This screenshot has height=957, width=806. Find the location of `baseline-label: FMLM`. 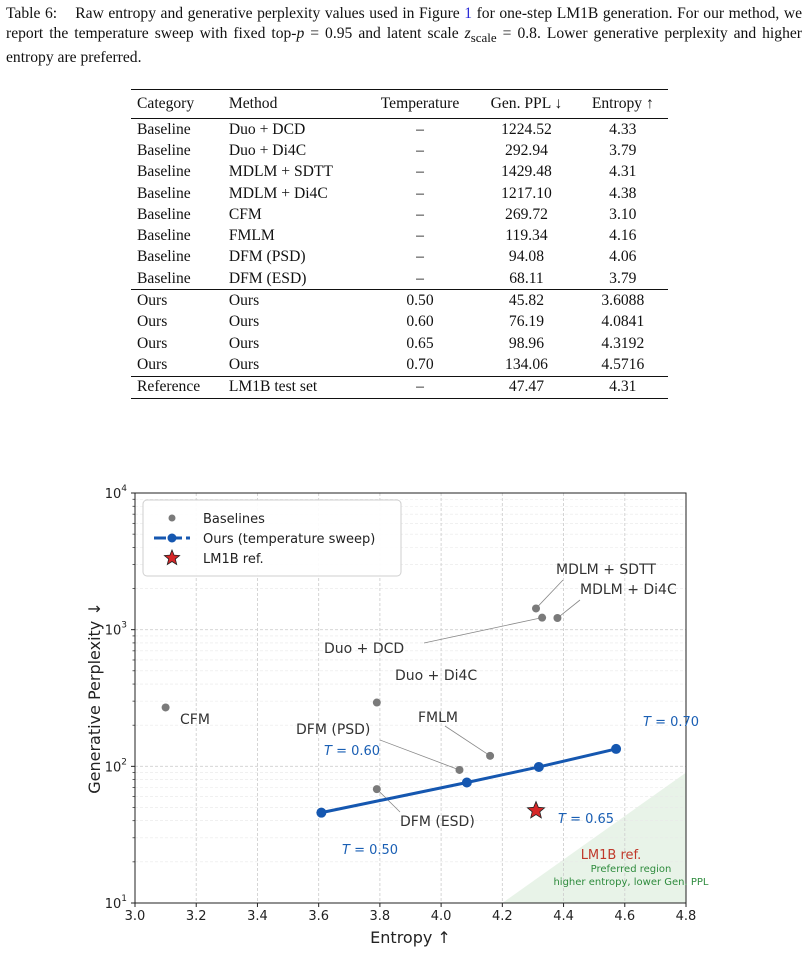

baseline-label: FMLM is located at coordinates (438, 718).